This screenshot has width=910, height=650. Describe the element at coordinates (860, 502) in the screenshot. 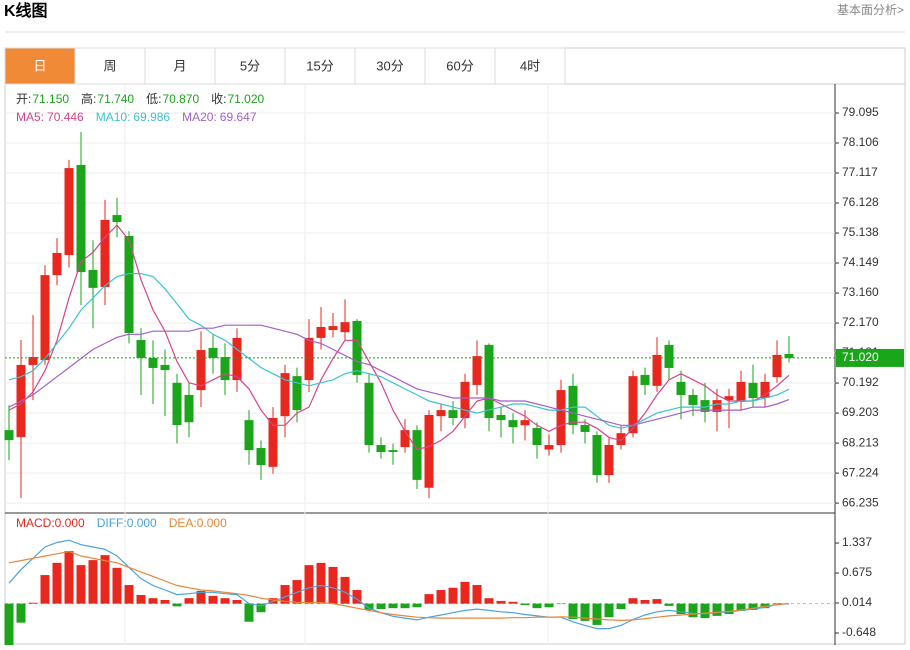

I see `y-tick-label: 66.235` at that location.